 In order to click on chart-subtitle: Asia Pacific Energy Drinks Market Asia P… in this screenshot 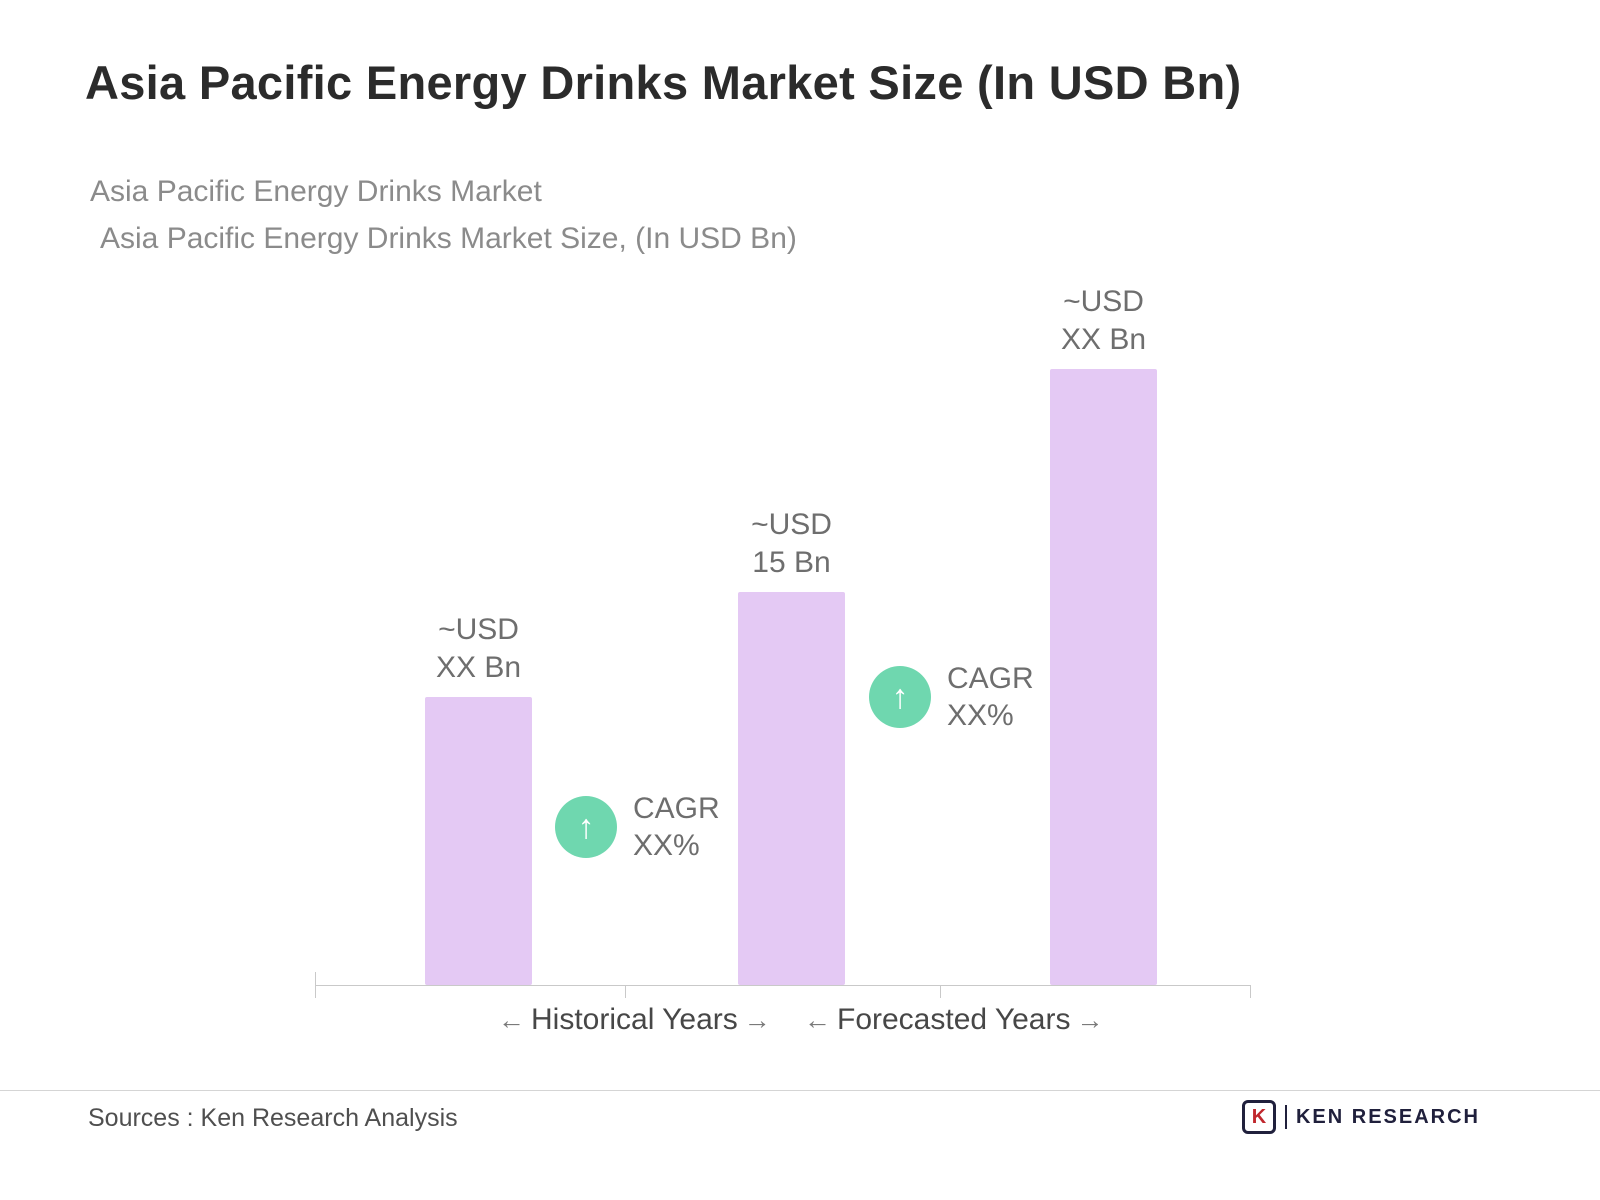, I will do `click(443, 215)`.